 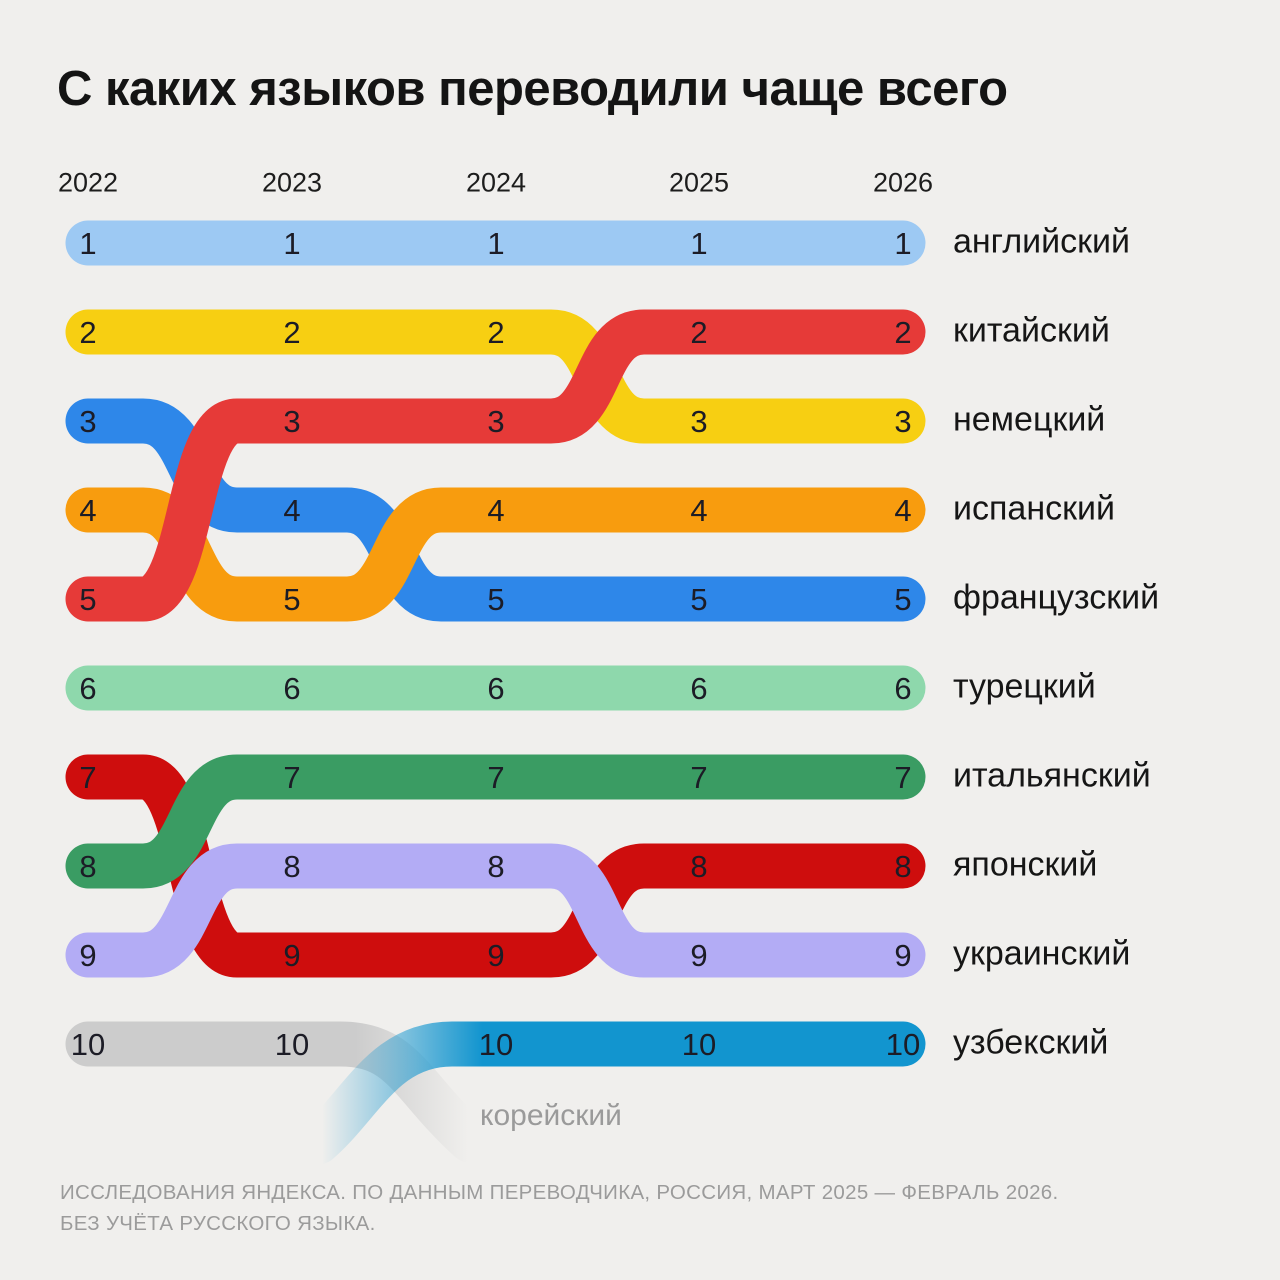 What do you see at coordinates (88, 182) in the screenshot?
I see `year-label: 2022` at bounding box center [88, 182].